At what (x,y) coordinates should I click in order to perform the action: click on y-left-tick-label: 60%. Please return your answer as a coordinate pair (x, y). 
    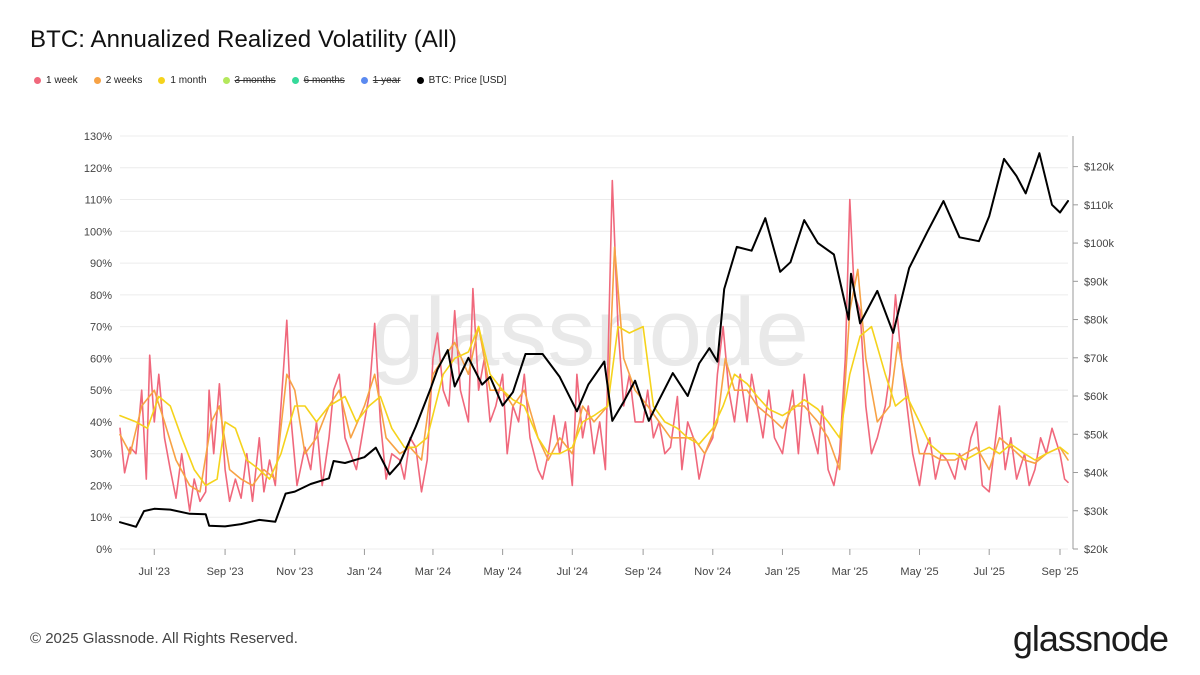
    Looking at the image, I should click on (101, 359).